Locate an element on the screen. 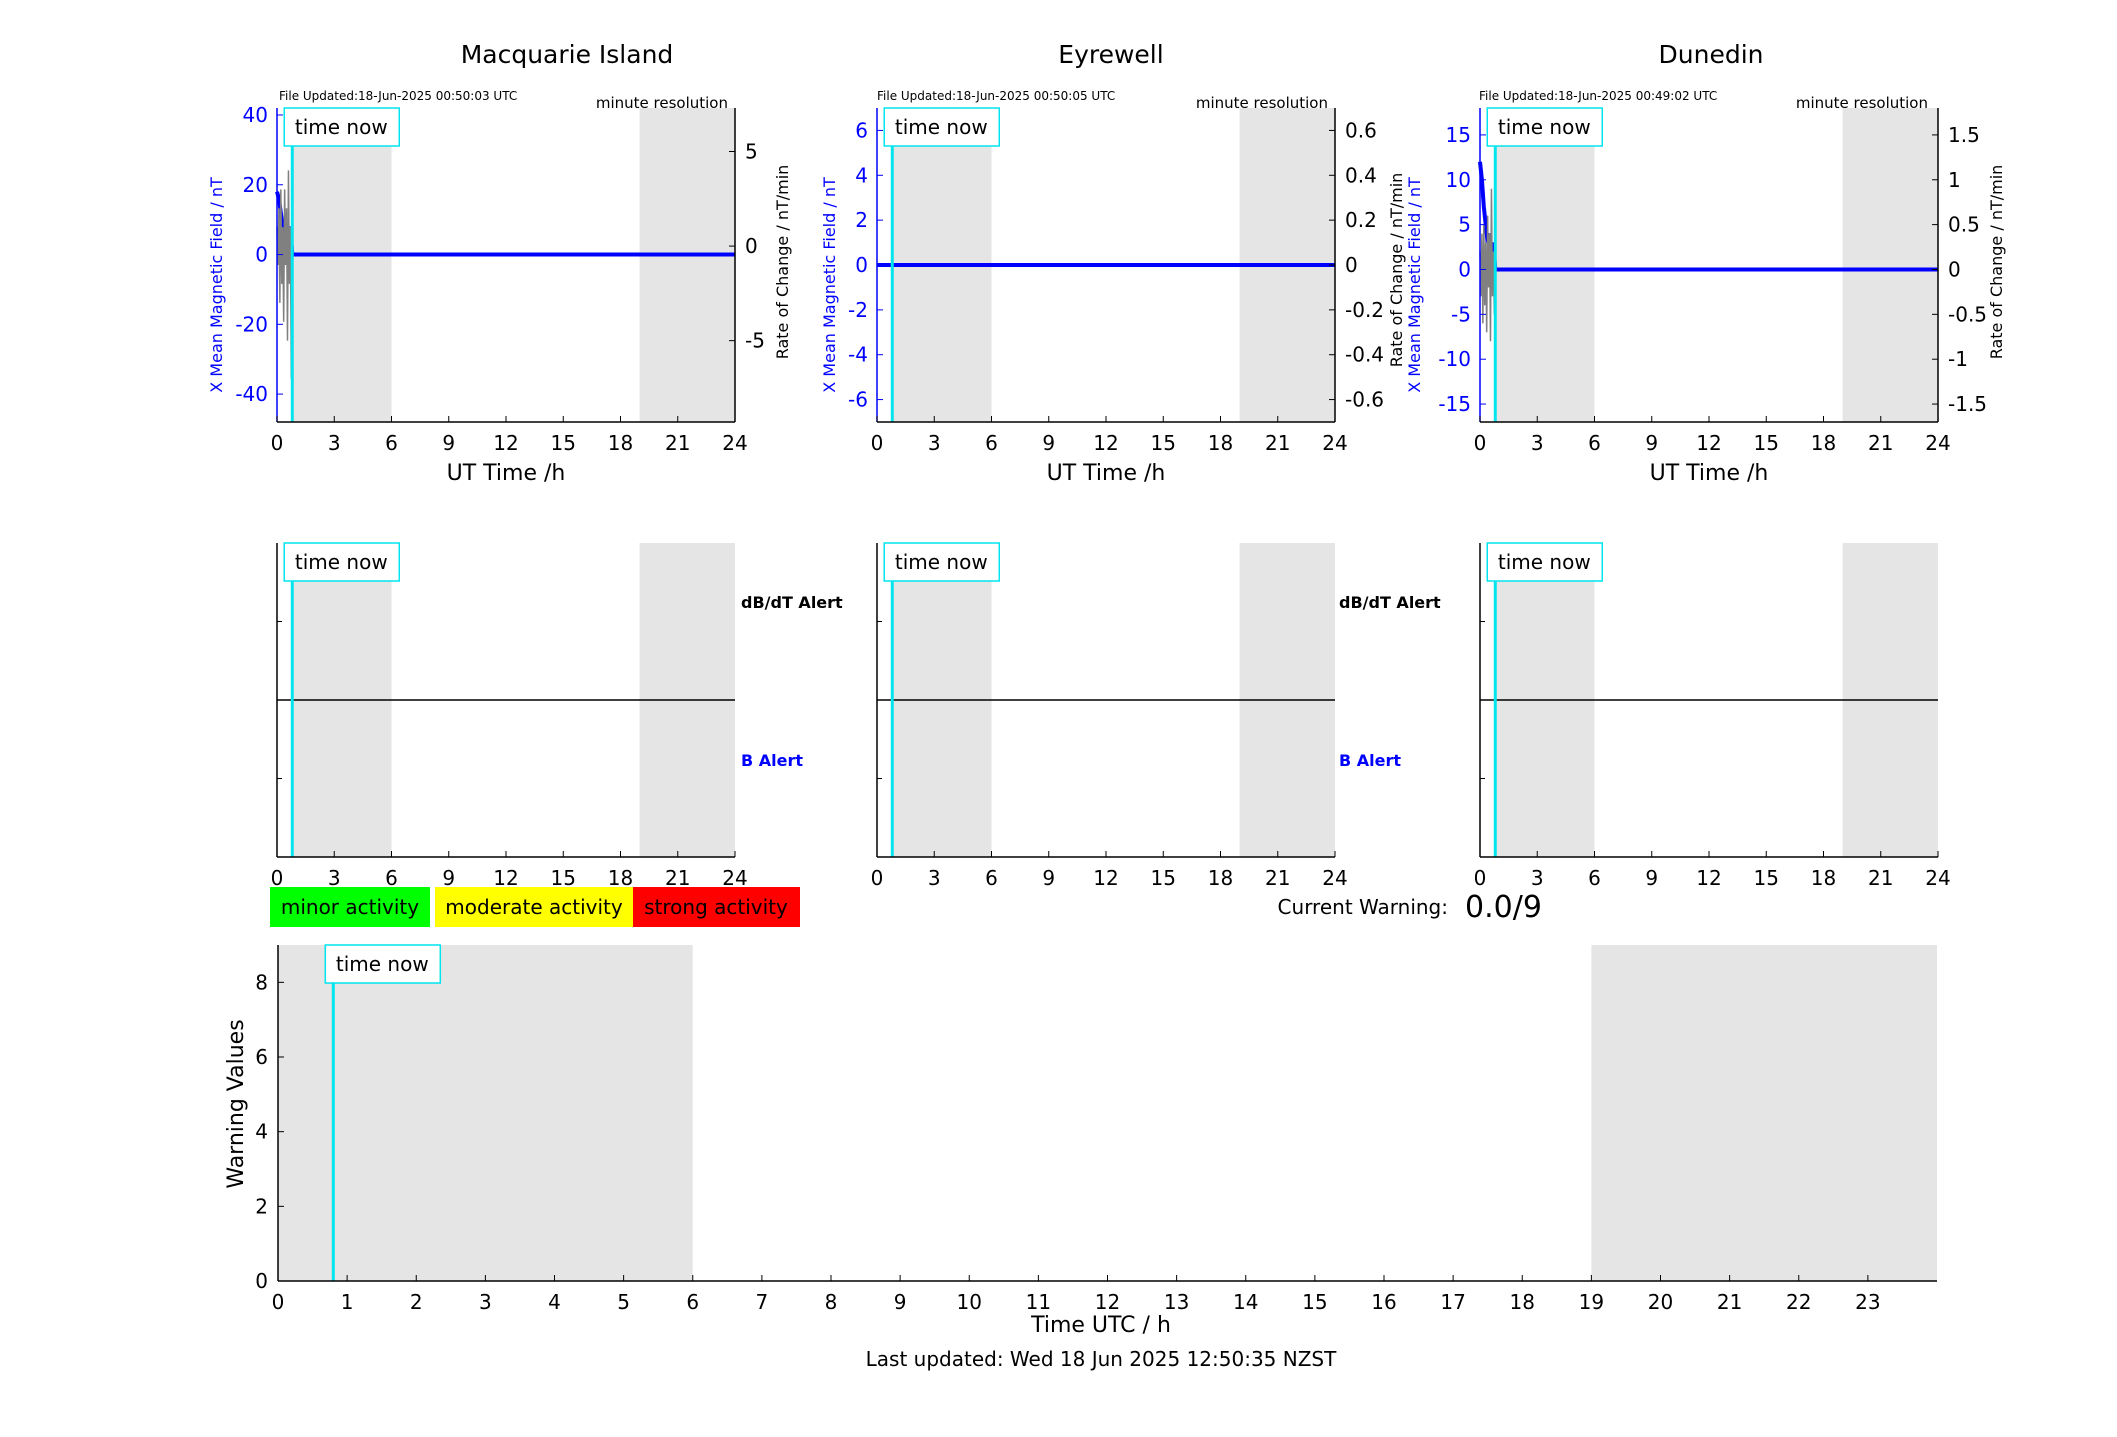  right-y-tick-label: 1.5 is located at coordinates (1964, 135).